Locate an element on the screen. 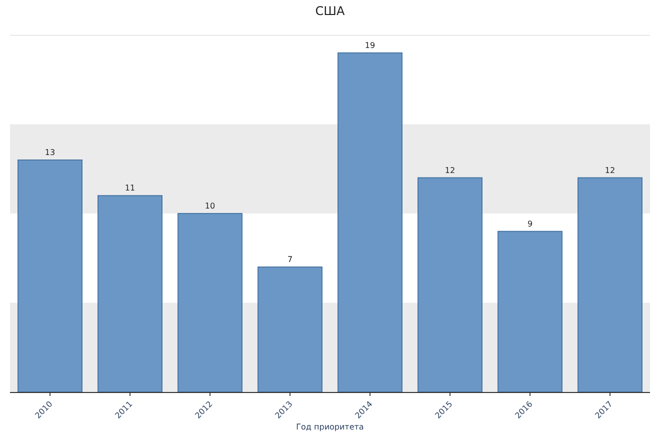 The height and width of the screenshot is (440, 660). data-label: 7 is located at coordinates (290, 259).